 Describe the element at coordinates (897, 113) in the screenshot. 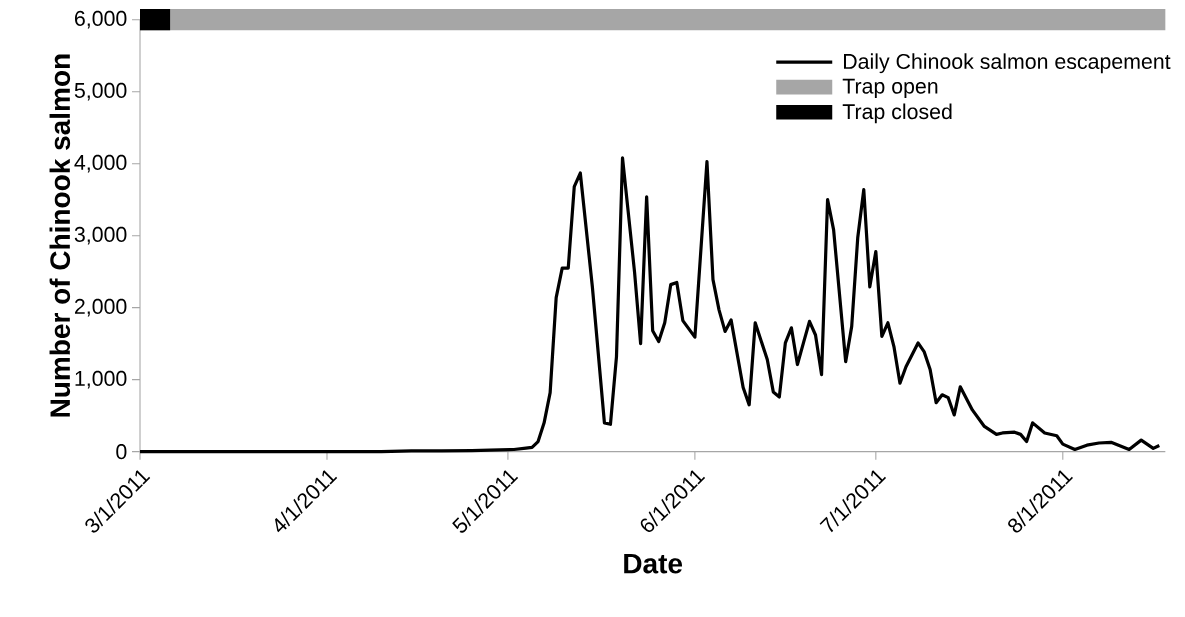

I see `legend-label: Trap closed` at that location.